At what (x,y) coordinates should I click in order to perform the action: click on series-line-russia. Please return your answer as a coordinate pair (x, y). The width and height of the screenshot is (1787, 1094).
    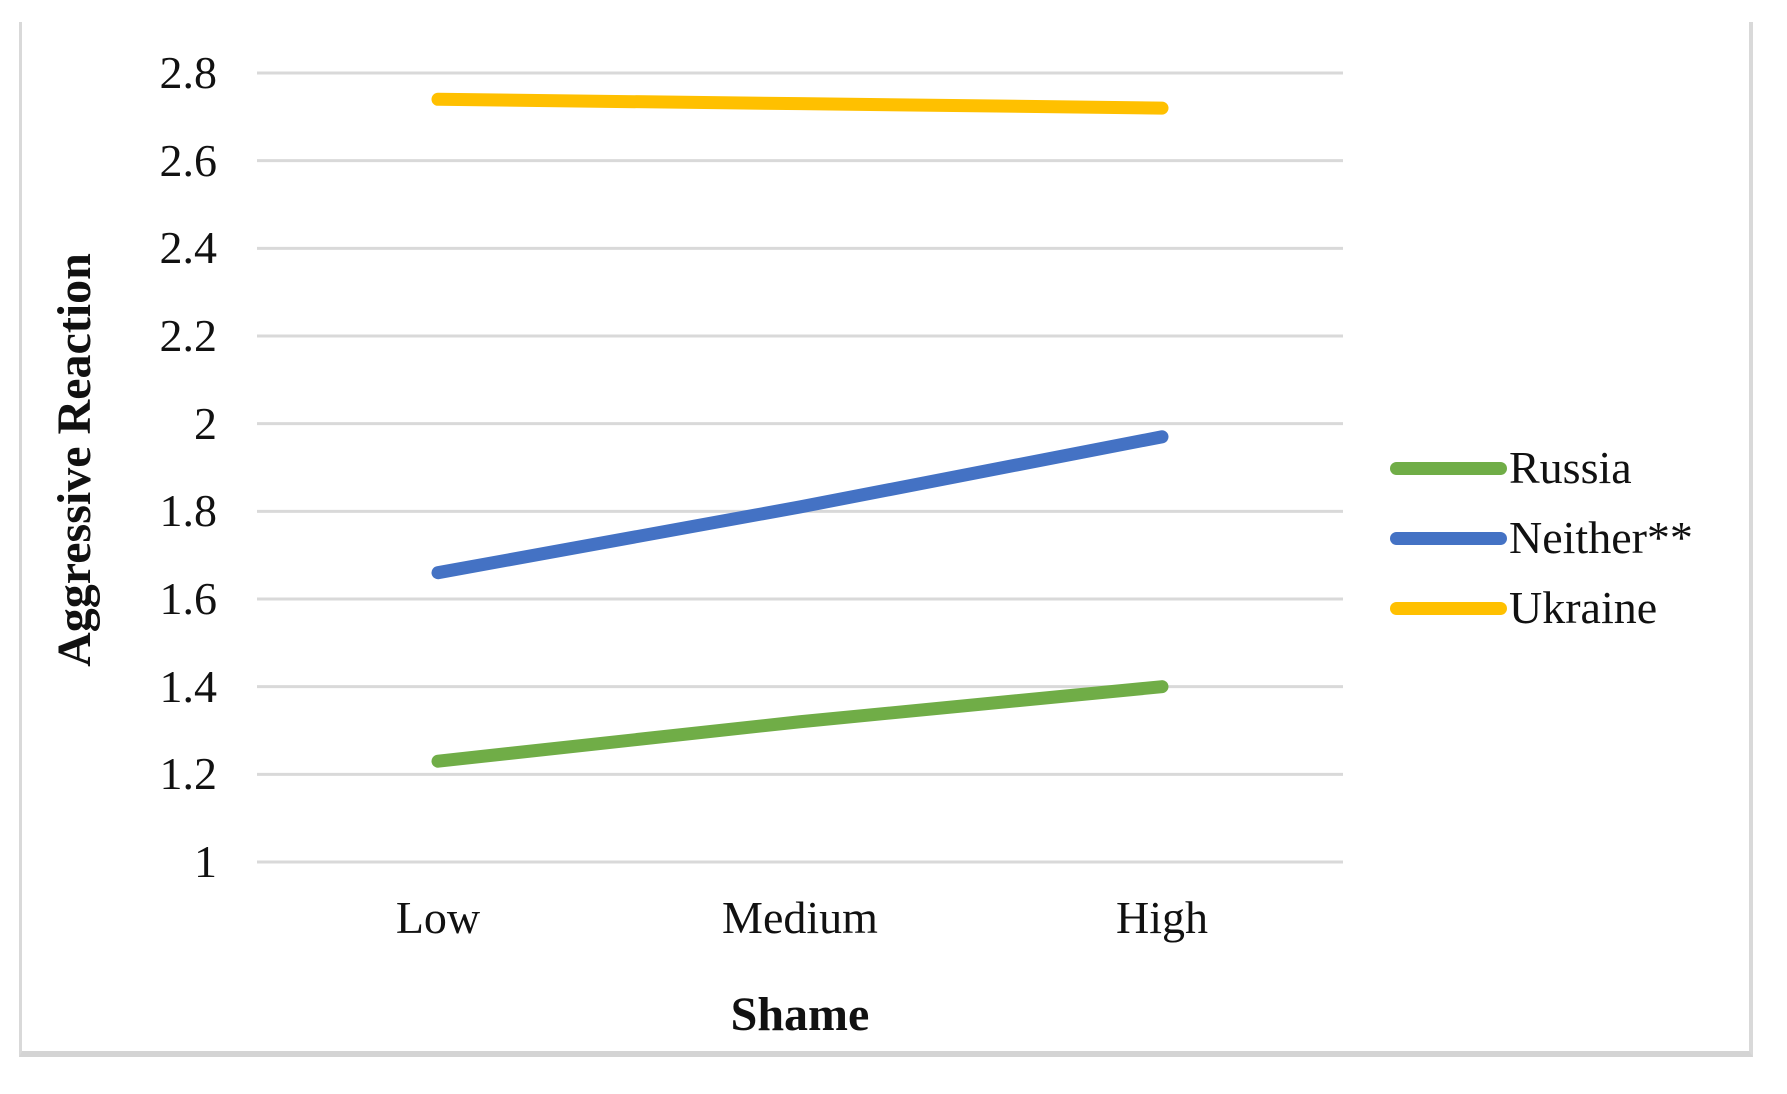
    Looking at the image, I should click on (800, 724).